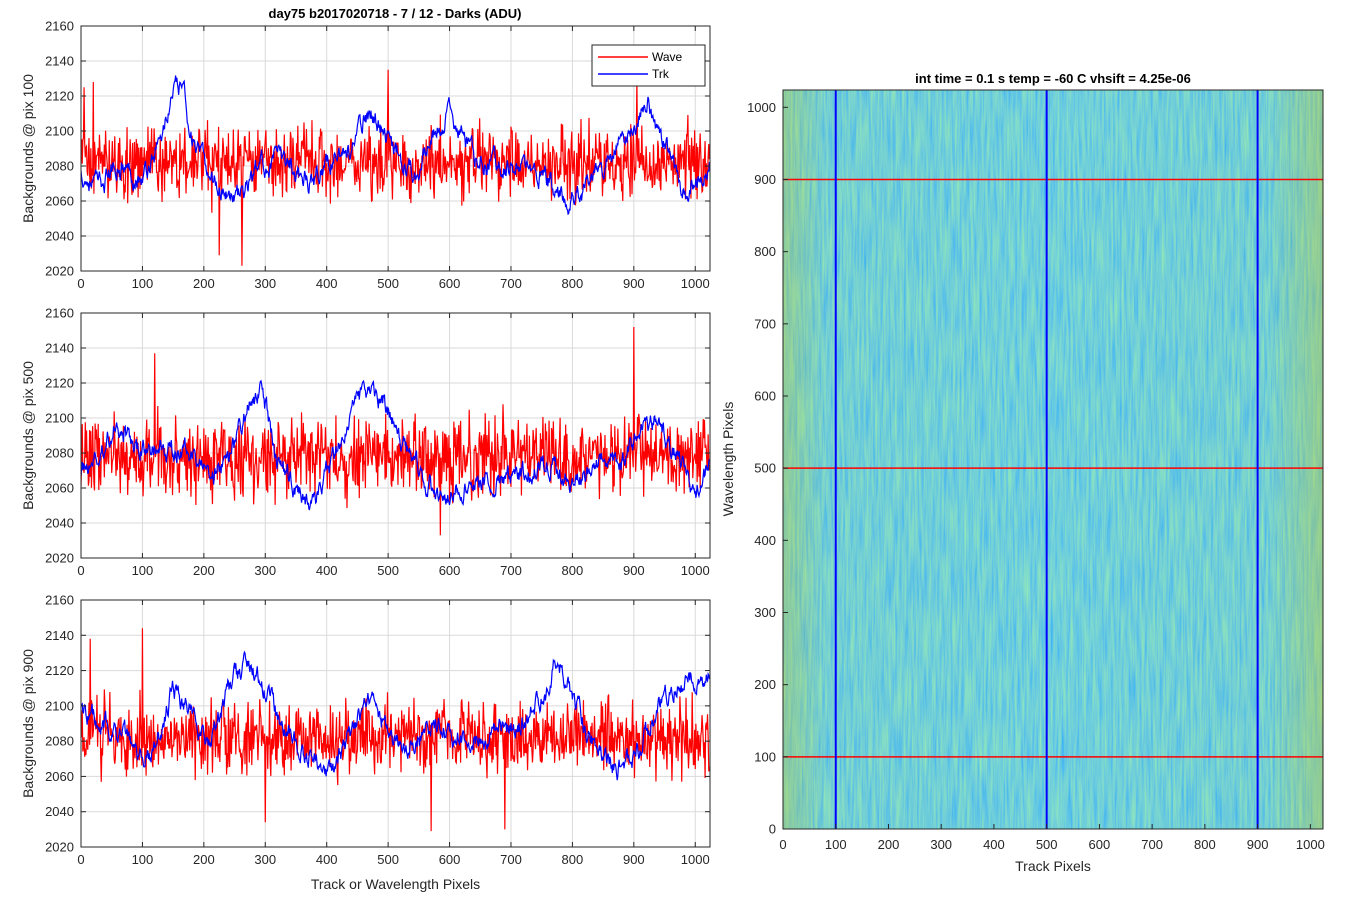 The height and width of the screenshot is (900, 1350). Describe the element at coordinates (667, 57) in the screenshot. I see `legend-wave-label: Wave` at that location.